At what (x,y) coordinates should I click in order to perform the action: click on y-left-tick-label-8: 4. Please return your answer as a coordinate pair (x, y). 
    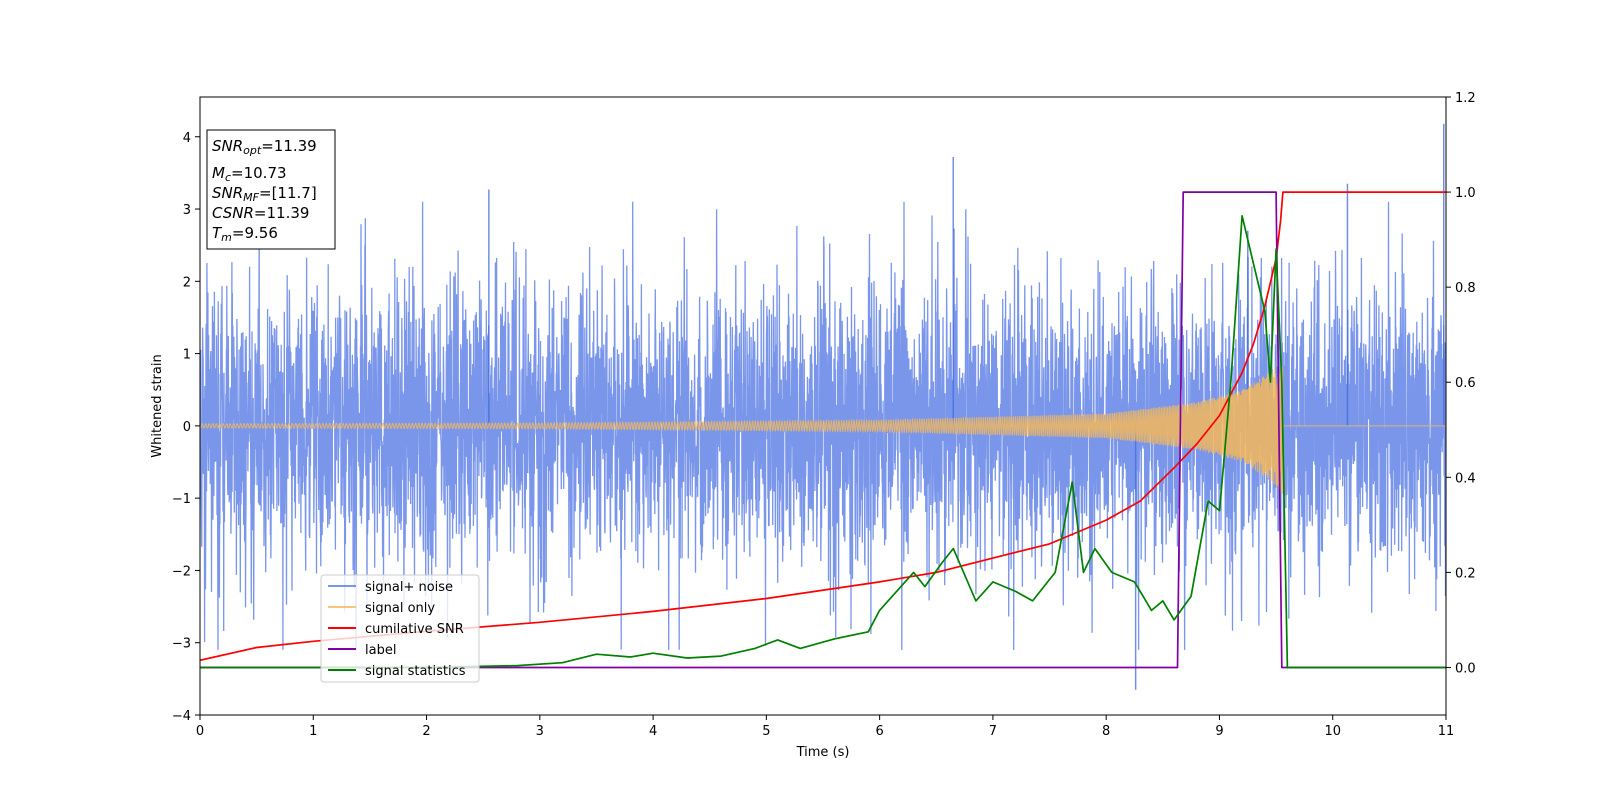
    Looking at the image, I should click on (187, 138).